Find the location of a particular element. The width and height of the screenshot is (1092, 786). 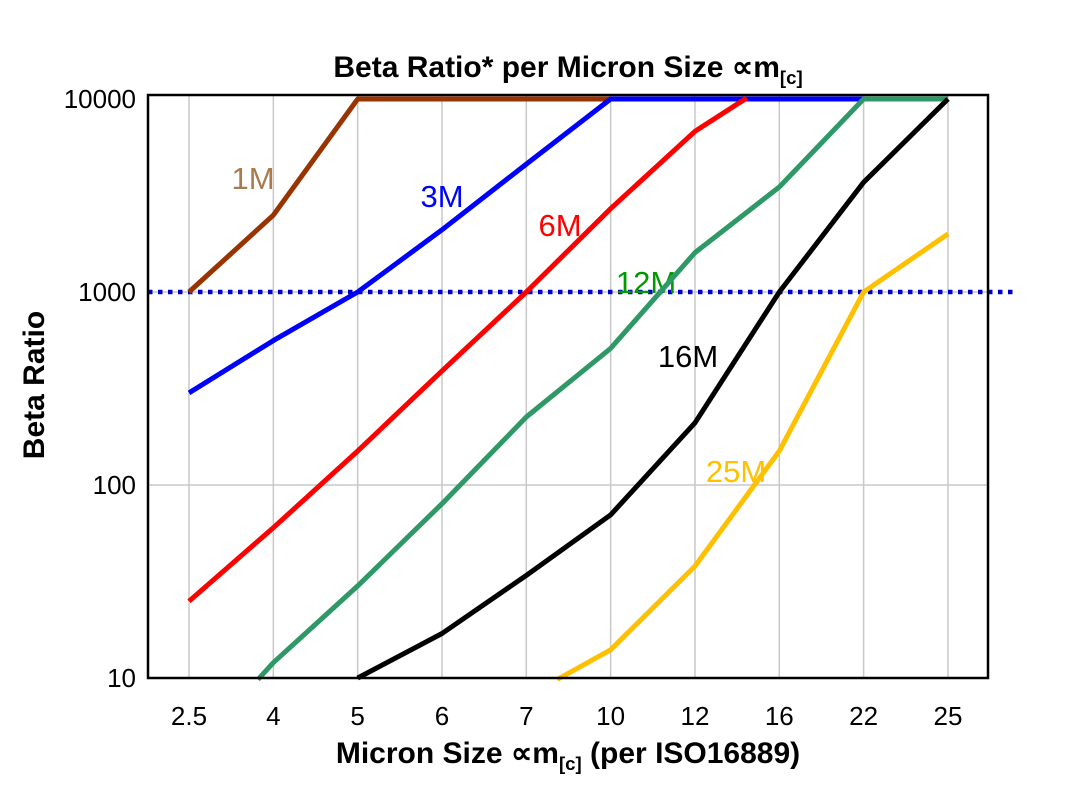

x-tick-label: 22 is located at coordinates (864, 716).